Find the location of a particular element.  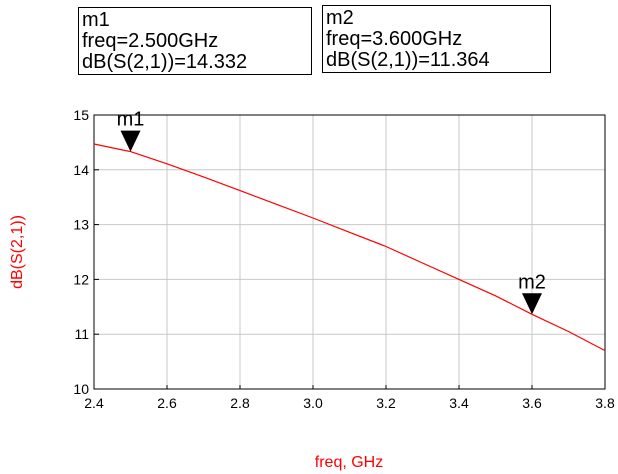

marker-m1-triangle is located at coordinates (130, 141).